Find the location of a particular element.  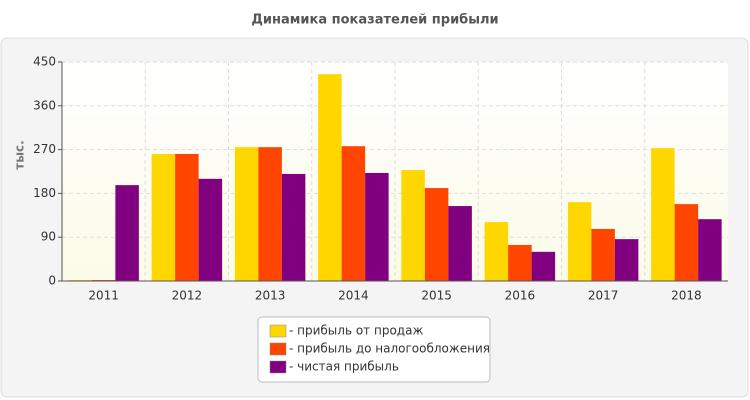

x-tick-label: 2012 is located at coordinates (187, 296).